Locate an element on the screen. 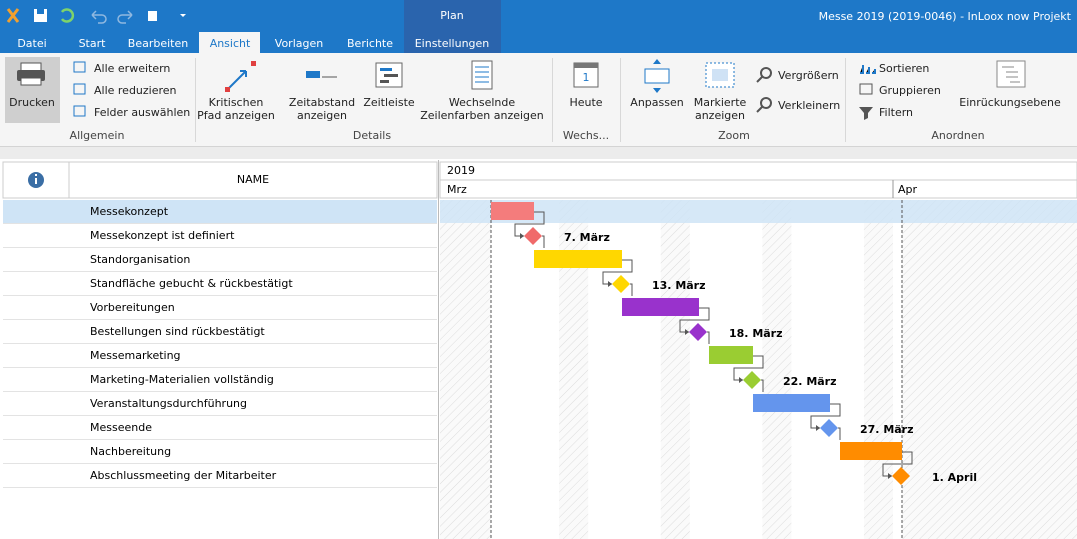  tab: Ansicht is located at coordinates (230, 43).